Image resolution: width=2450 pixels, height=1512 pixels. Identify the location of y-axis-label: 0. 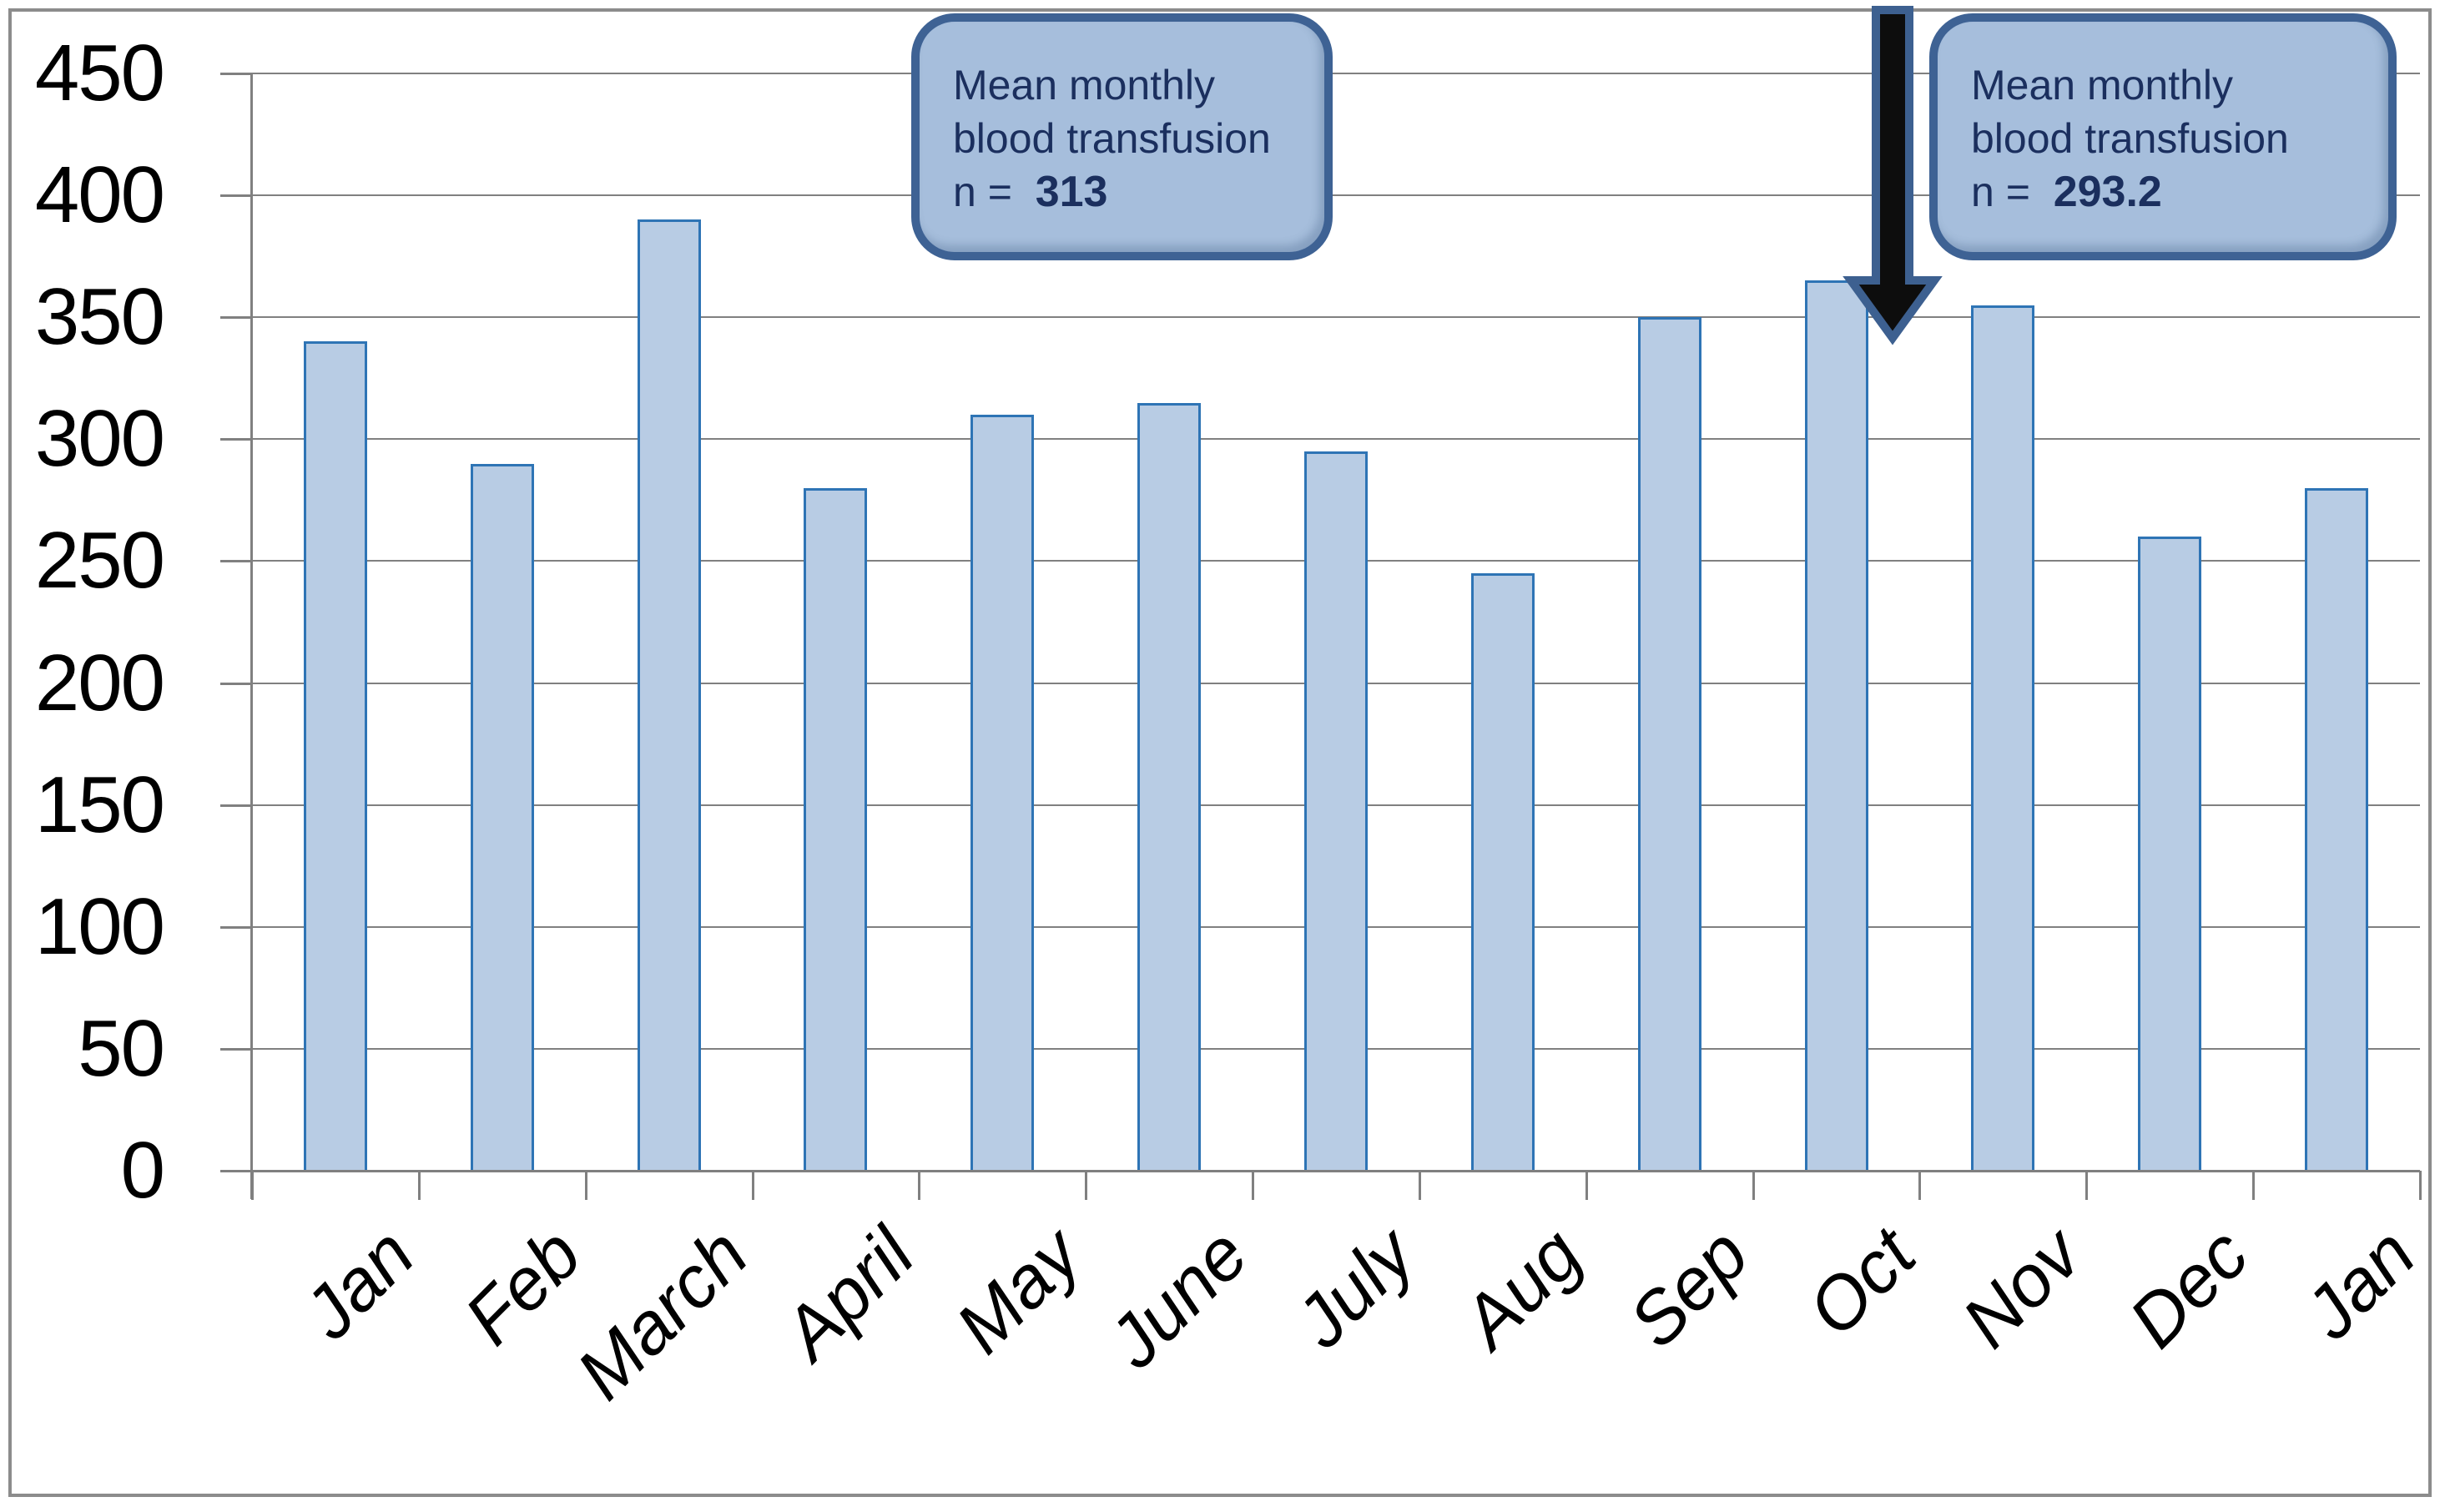
(142, 1170).